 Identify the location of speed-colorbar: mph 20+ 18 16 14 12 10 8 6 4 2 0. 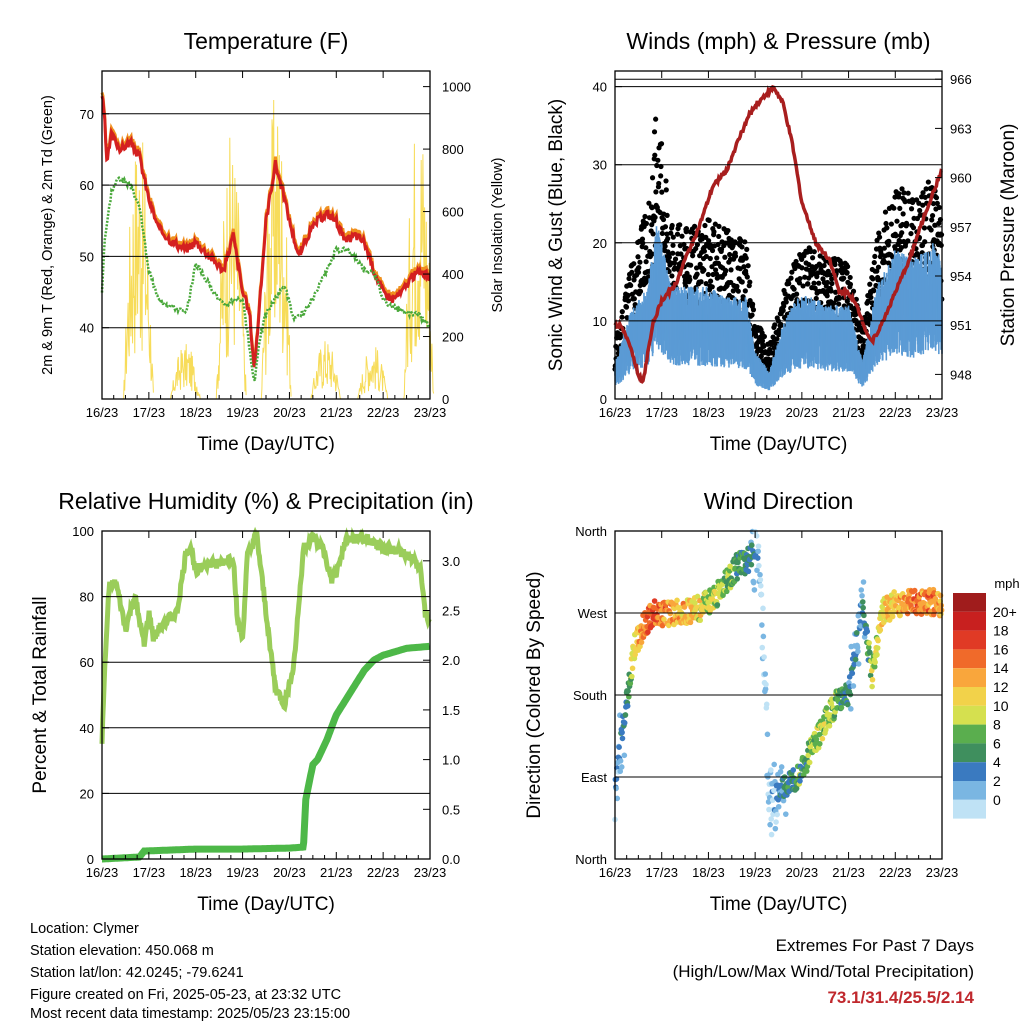
(986, 697).